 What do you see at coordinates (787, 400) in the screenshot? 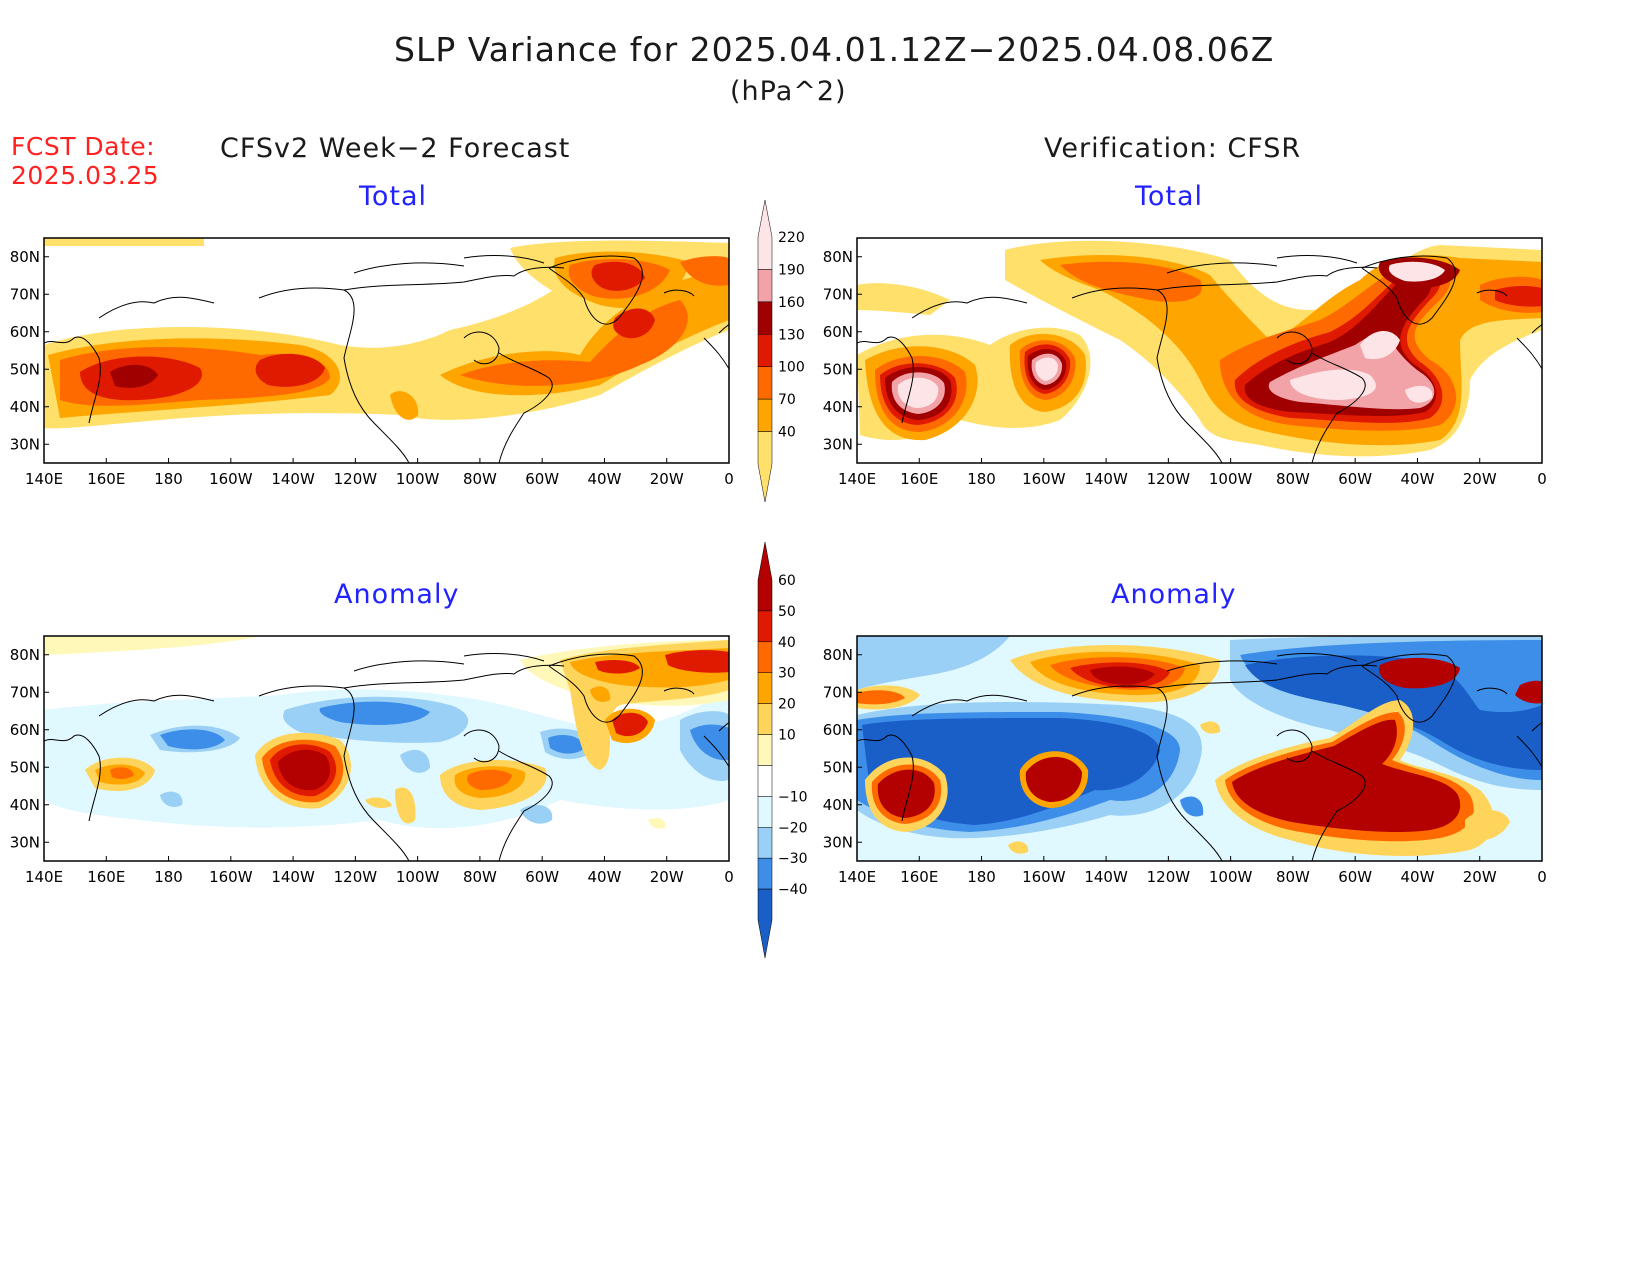
I see `total-colorbar-label: 70` at bounding box center [787, 400].